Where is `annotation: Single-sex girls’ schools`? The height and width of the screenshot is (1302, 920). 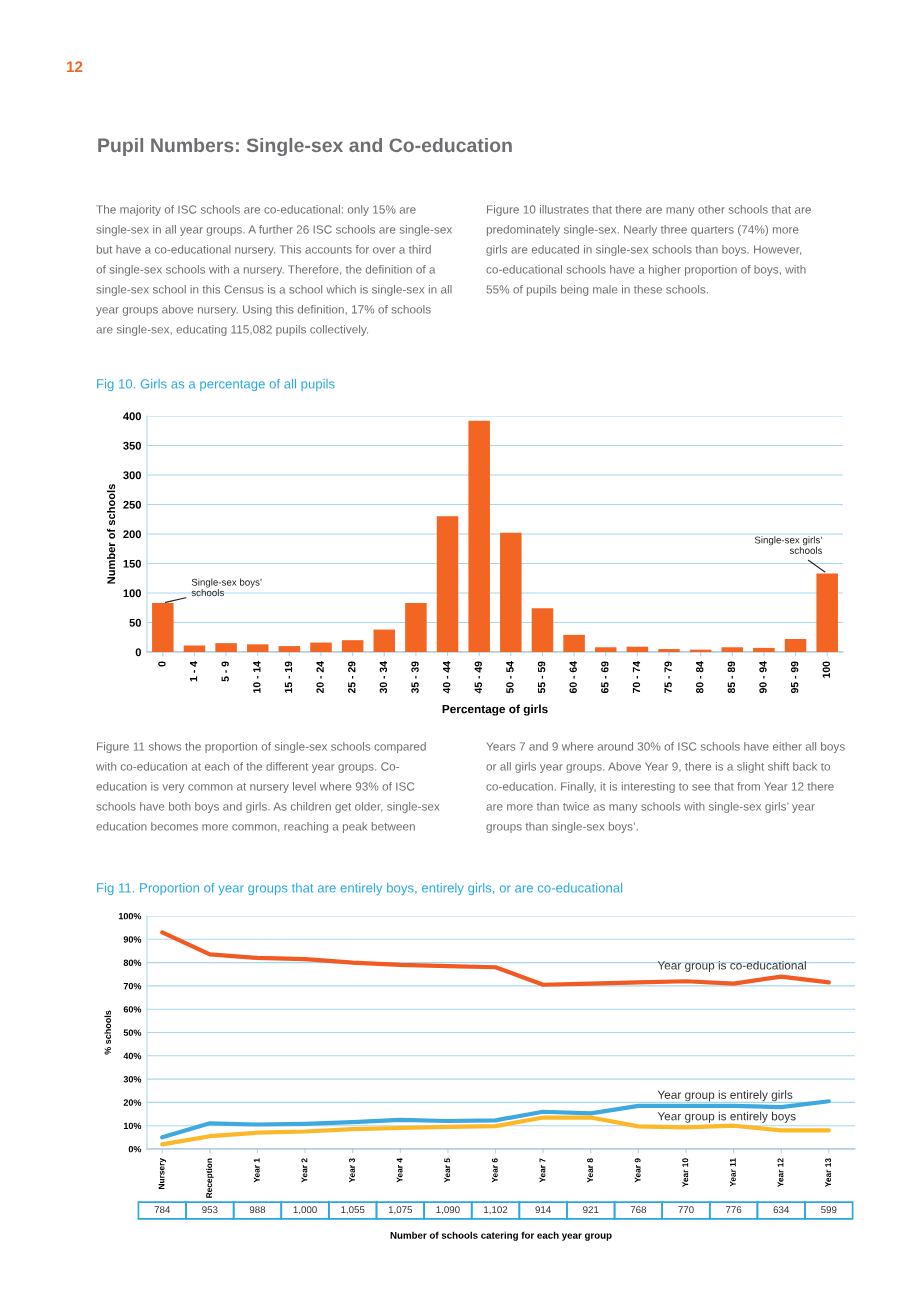 annotation: Single-sex girls’ schools is located at coordinates (788, 545).